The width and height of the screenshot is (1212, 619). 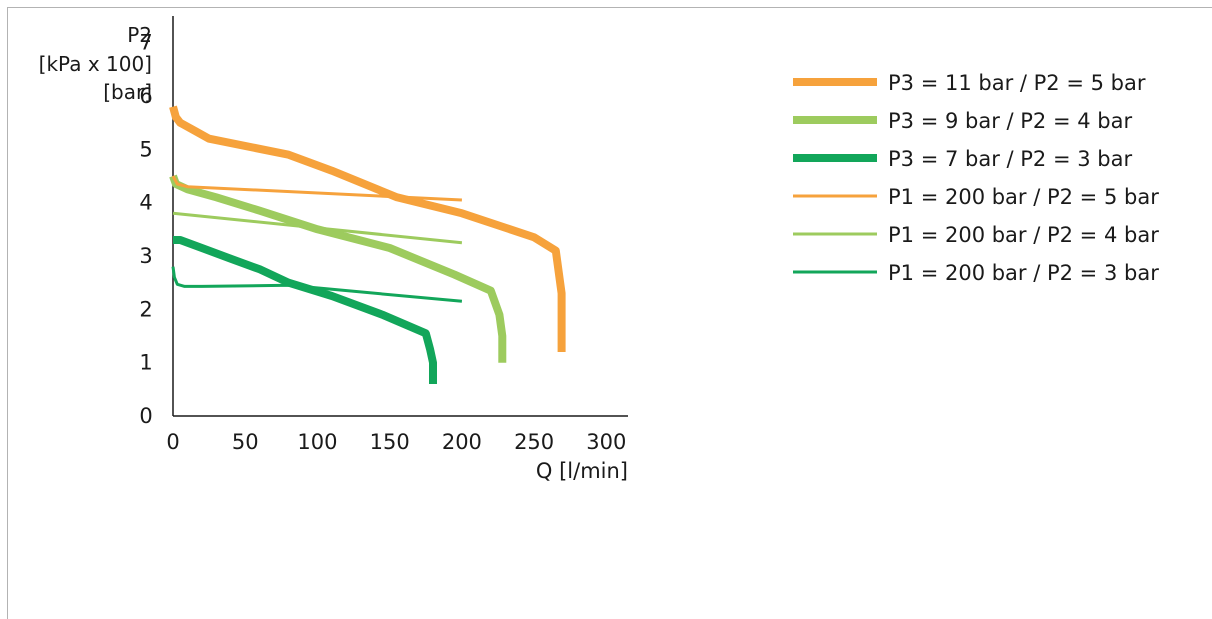 I want to click on x-tick-label: 100, so click(x=317, y=442).